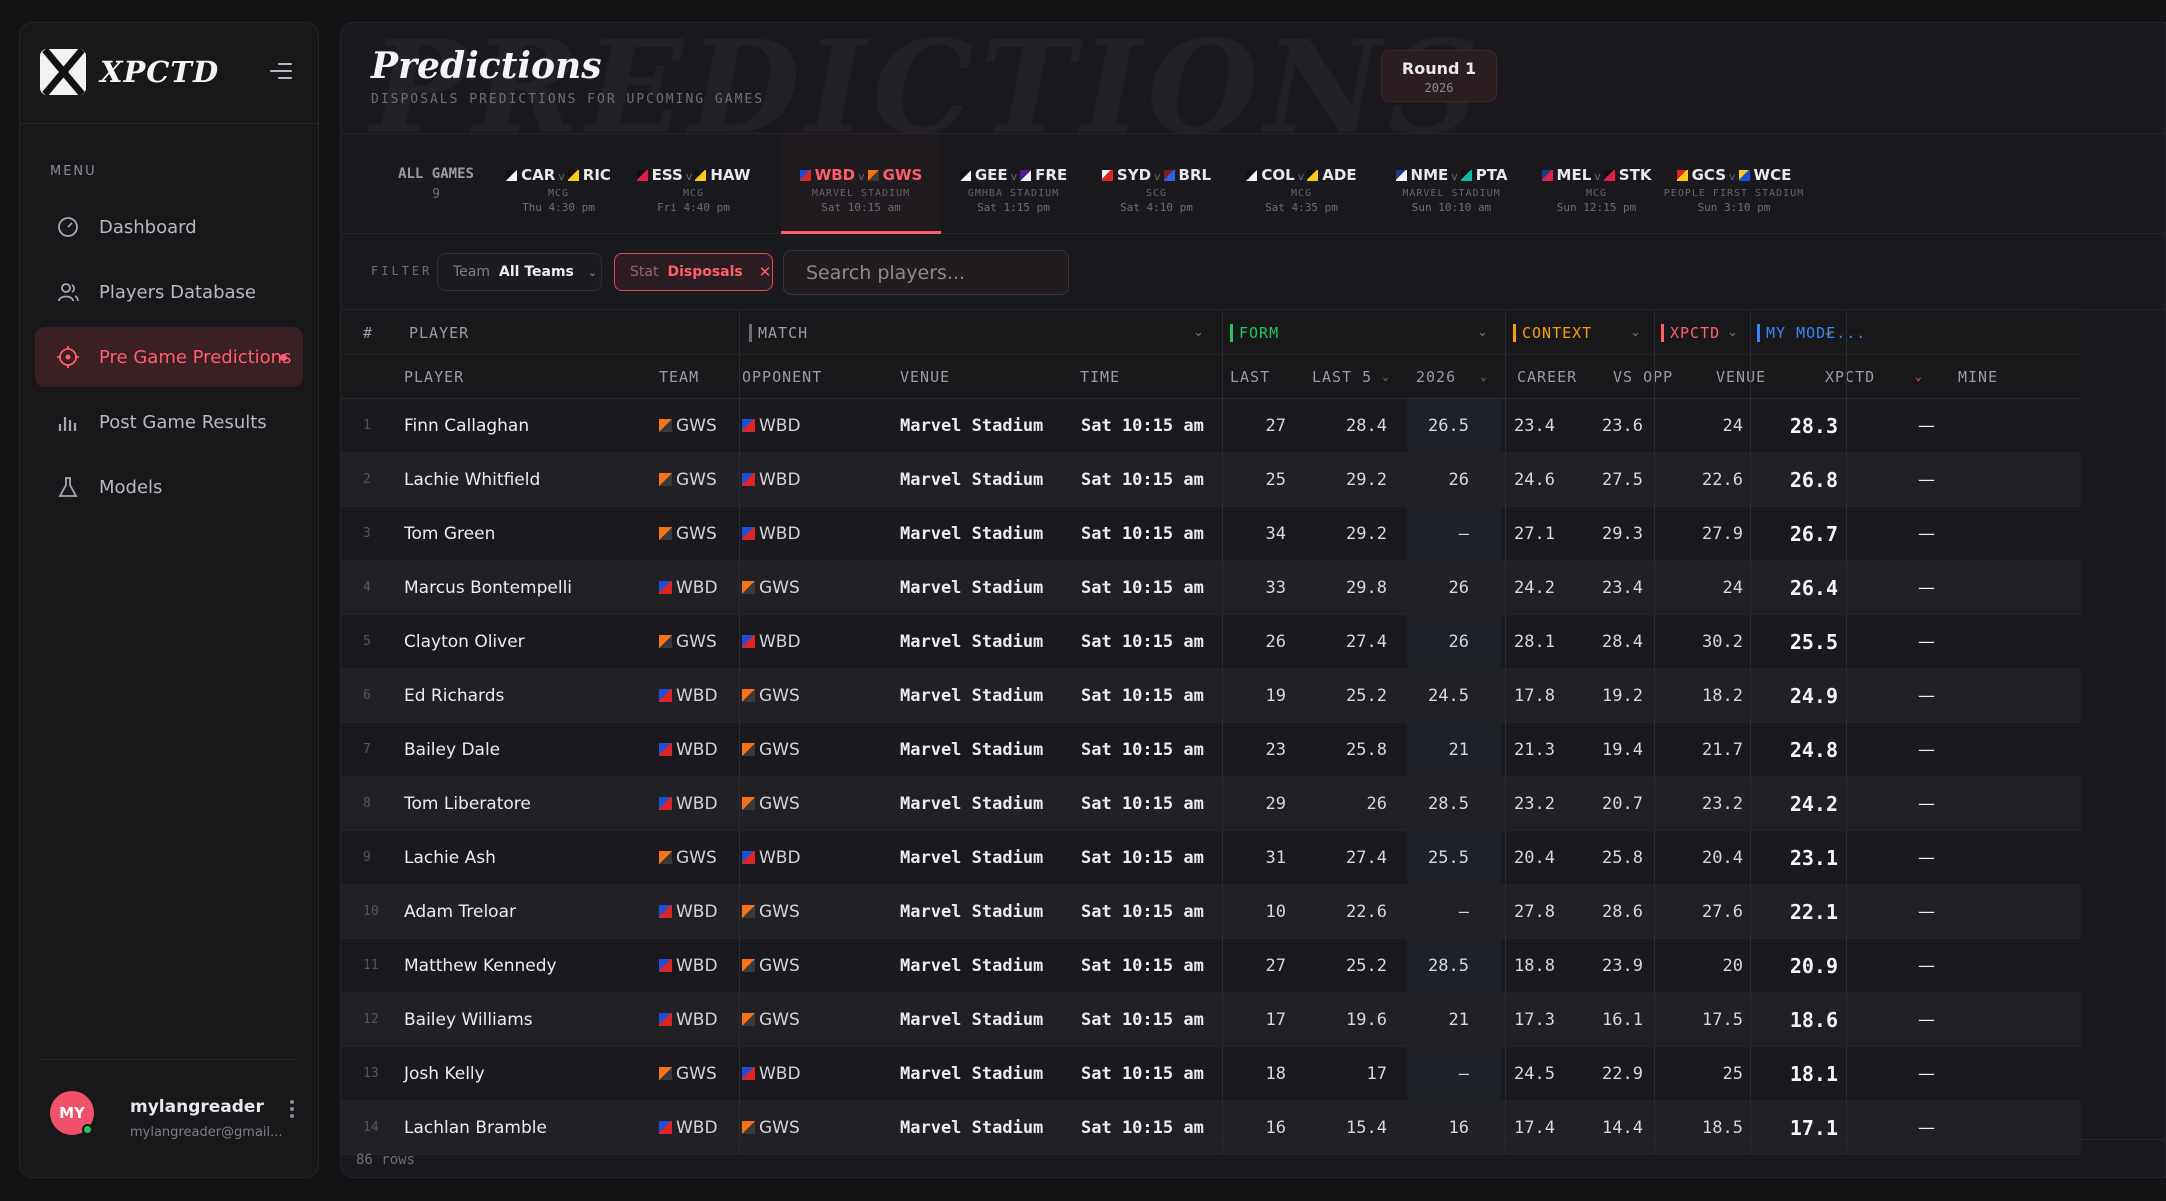 This screenshot has width=2166, height=1201. I want to click on cell-player: Tom Green, so click(450, 533).